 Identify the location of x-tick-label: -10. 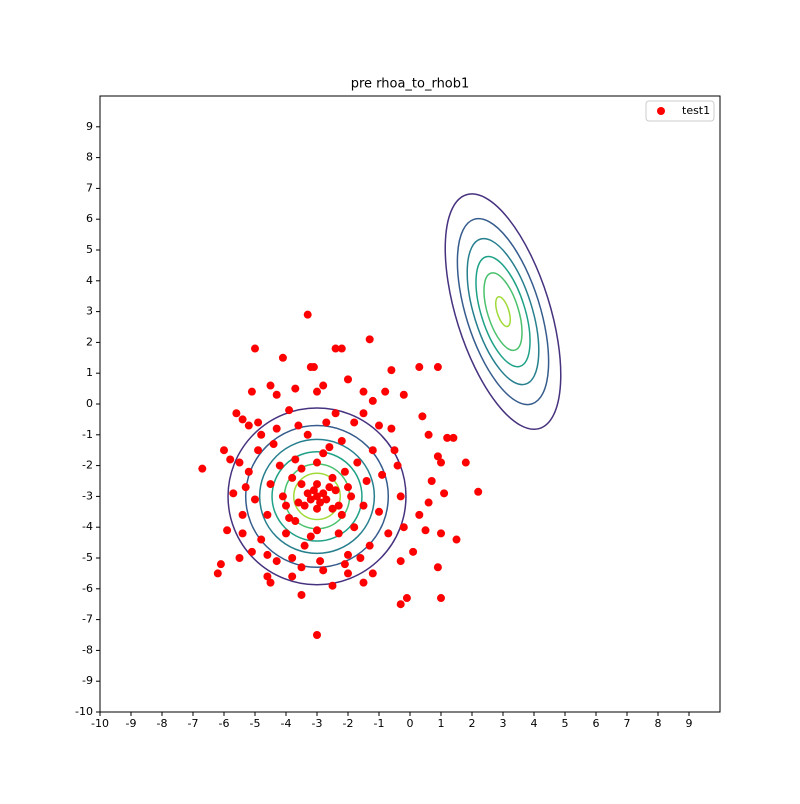
(100, 723).